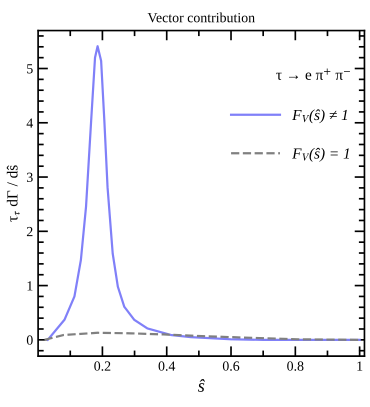  Describe the element at coordinates (13, 193) in the screenshot. I see `y-axis-title: τ$_{τ}$ dΓ / dŝ` at that location.